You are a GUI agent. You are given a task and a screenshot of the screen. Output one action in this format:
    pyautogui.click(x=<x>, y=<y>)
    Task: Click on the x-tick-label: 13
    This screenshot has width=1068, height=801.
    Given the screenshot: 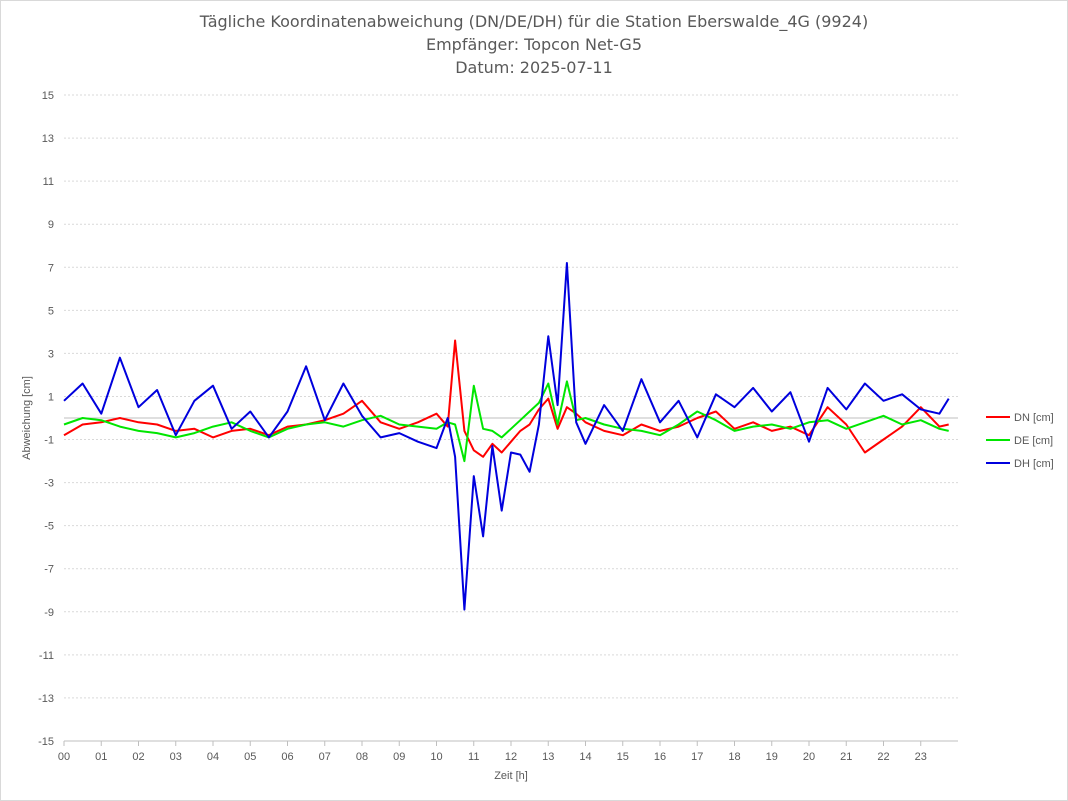 What is the action you would take?
    pyautogui.click(x=548, y=757)
    